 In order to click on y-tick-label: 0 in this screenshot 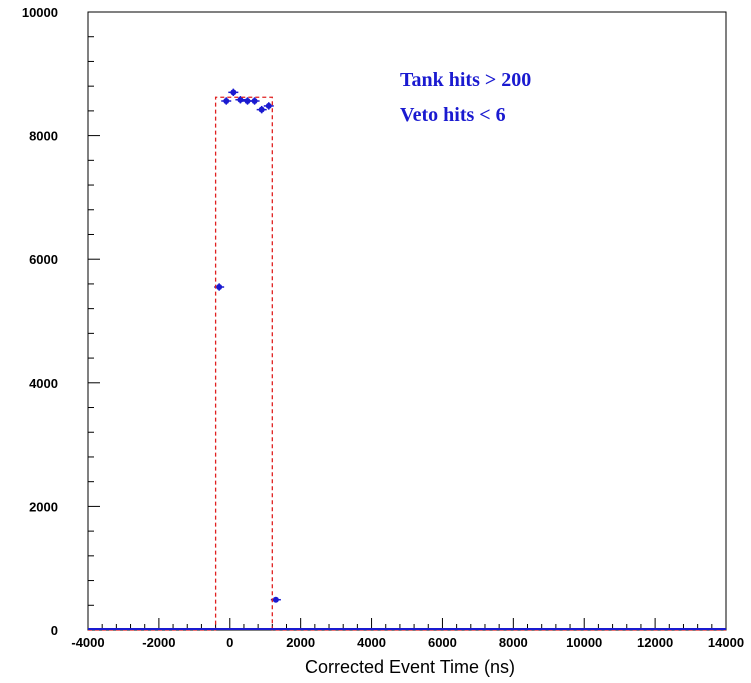, I will do `click(54, 630)`.